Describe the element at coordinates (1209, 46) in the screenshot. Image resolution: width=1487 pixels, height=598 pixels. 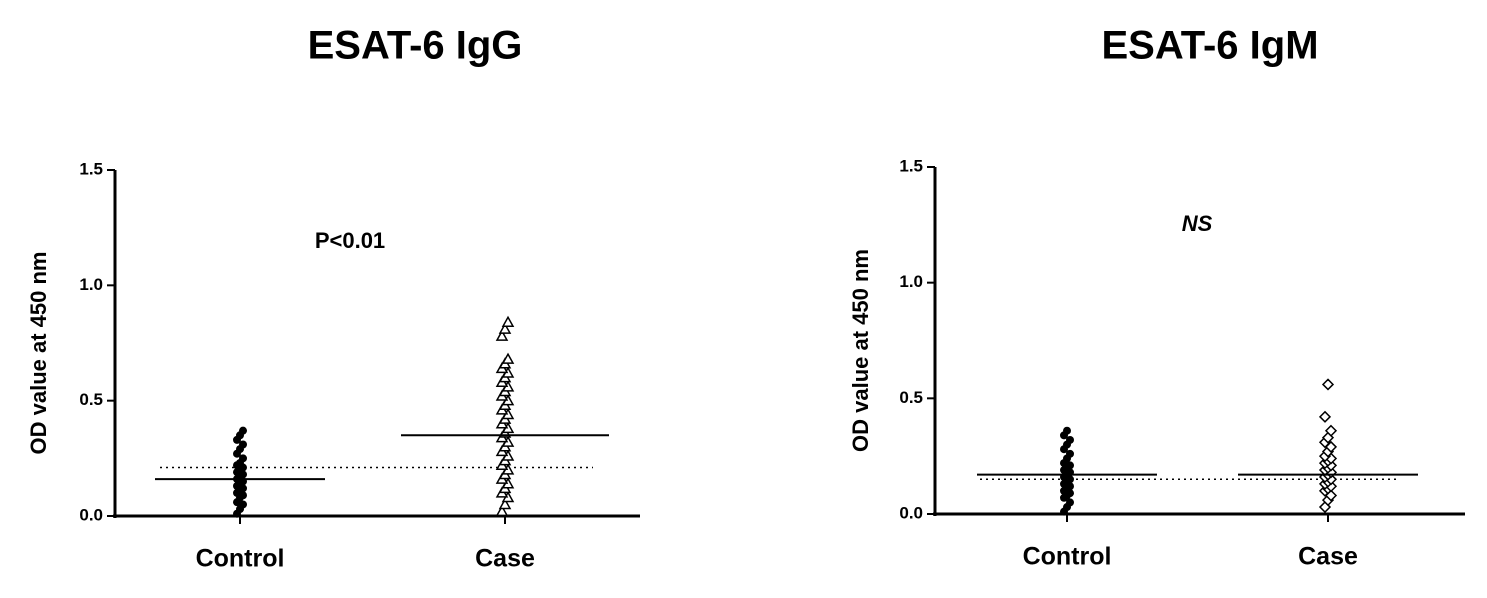
I see `chart-title: ESAT-6 IgM` at that location.